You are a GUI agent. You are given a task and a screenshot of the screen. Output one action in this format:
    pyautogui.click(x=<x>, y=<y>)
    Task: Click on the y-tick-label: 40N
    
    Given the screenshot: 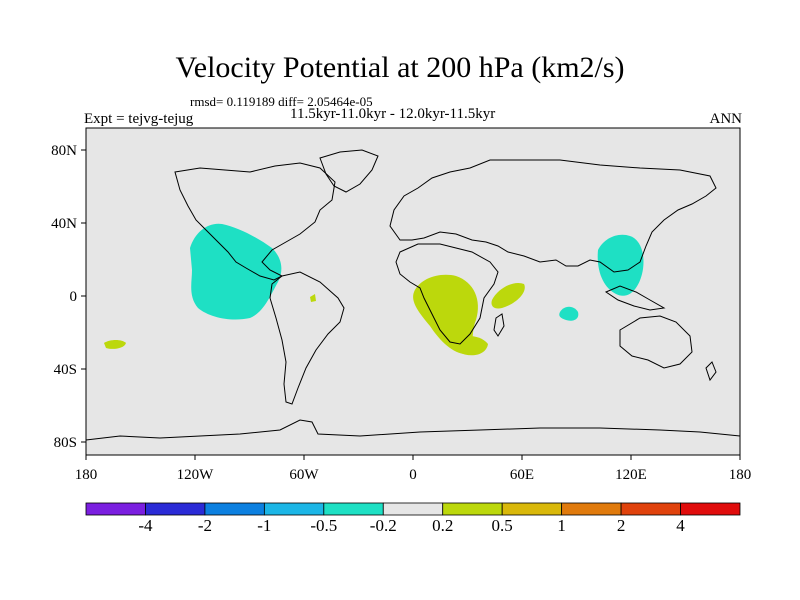 What is the action you would take?
    pyautogui.click(x=64, y=224)
    